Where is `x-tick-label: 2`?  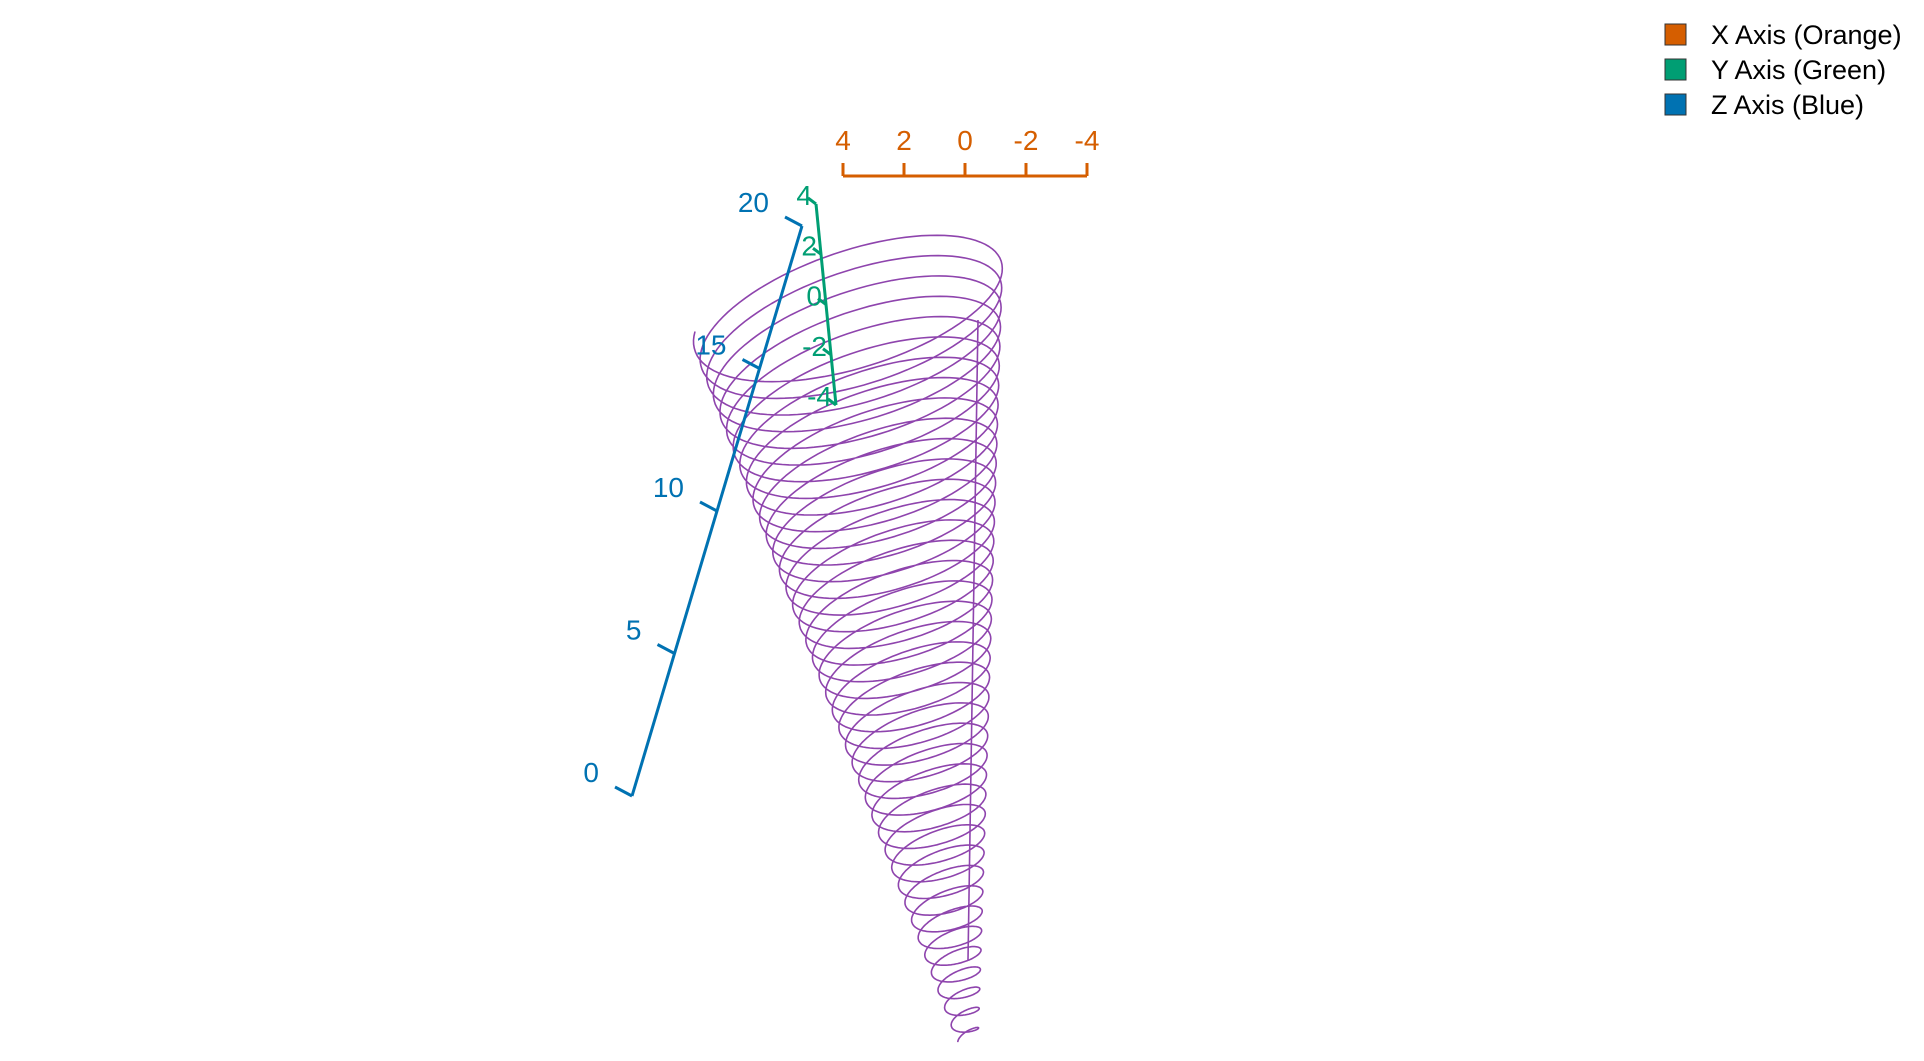
x-tick-label: 2 is located at coordinates (904, 140).